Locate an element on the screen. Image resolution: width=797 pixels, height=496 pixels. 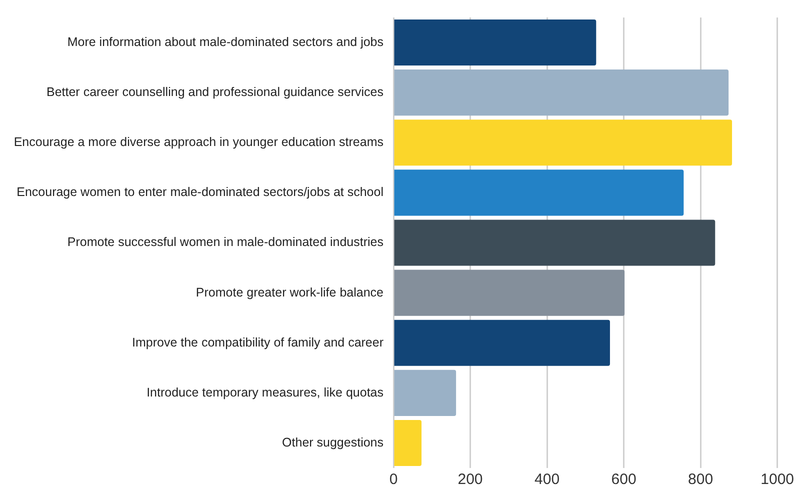
y-tick-label: Improve the compatibility of family and career is located at coordinates (258, 342).